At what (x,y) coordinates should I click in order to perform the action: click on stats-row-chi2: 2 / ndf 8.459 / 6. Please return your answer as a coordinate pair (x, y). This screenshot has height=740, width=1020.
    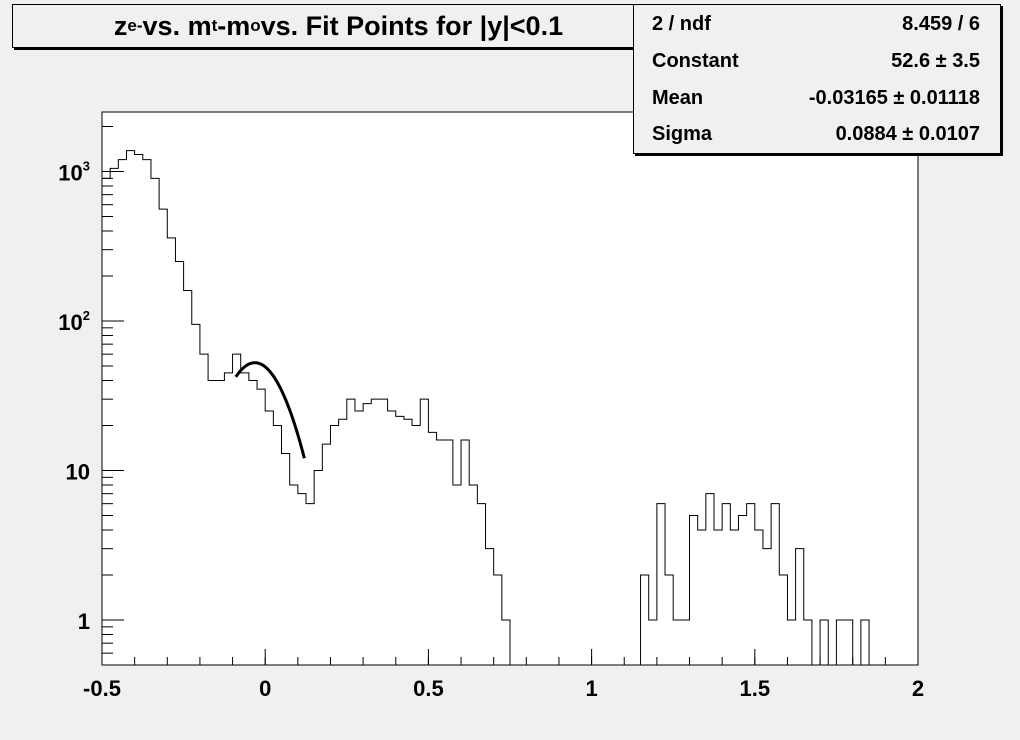
    Looking at the image, I should click on (817, 23).